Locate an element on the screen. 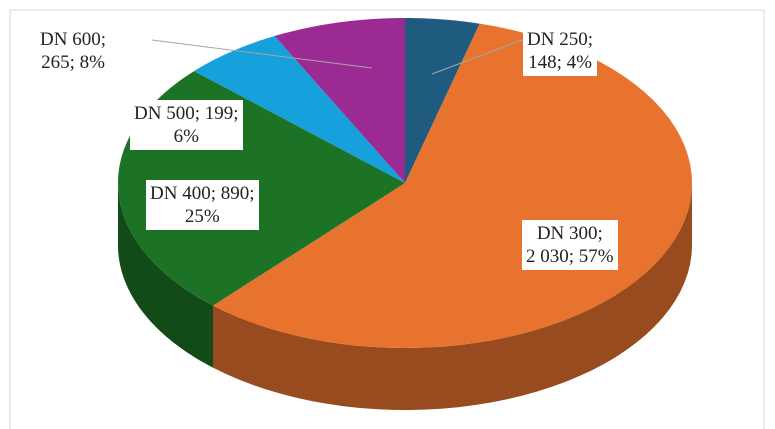 This screenshot has width=775, height=429. slice-side-shade is located at coordinates (165, 275).